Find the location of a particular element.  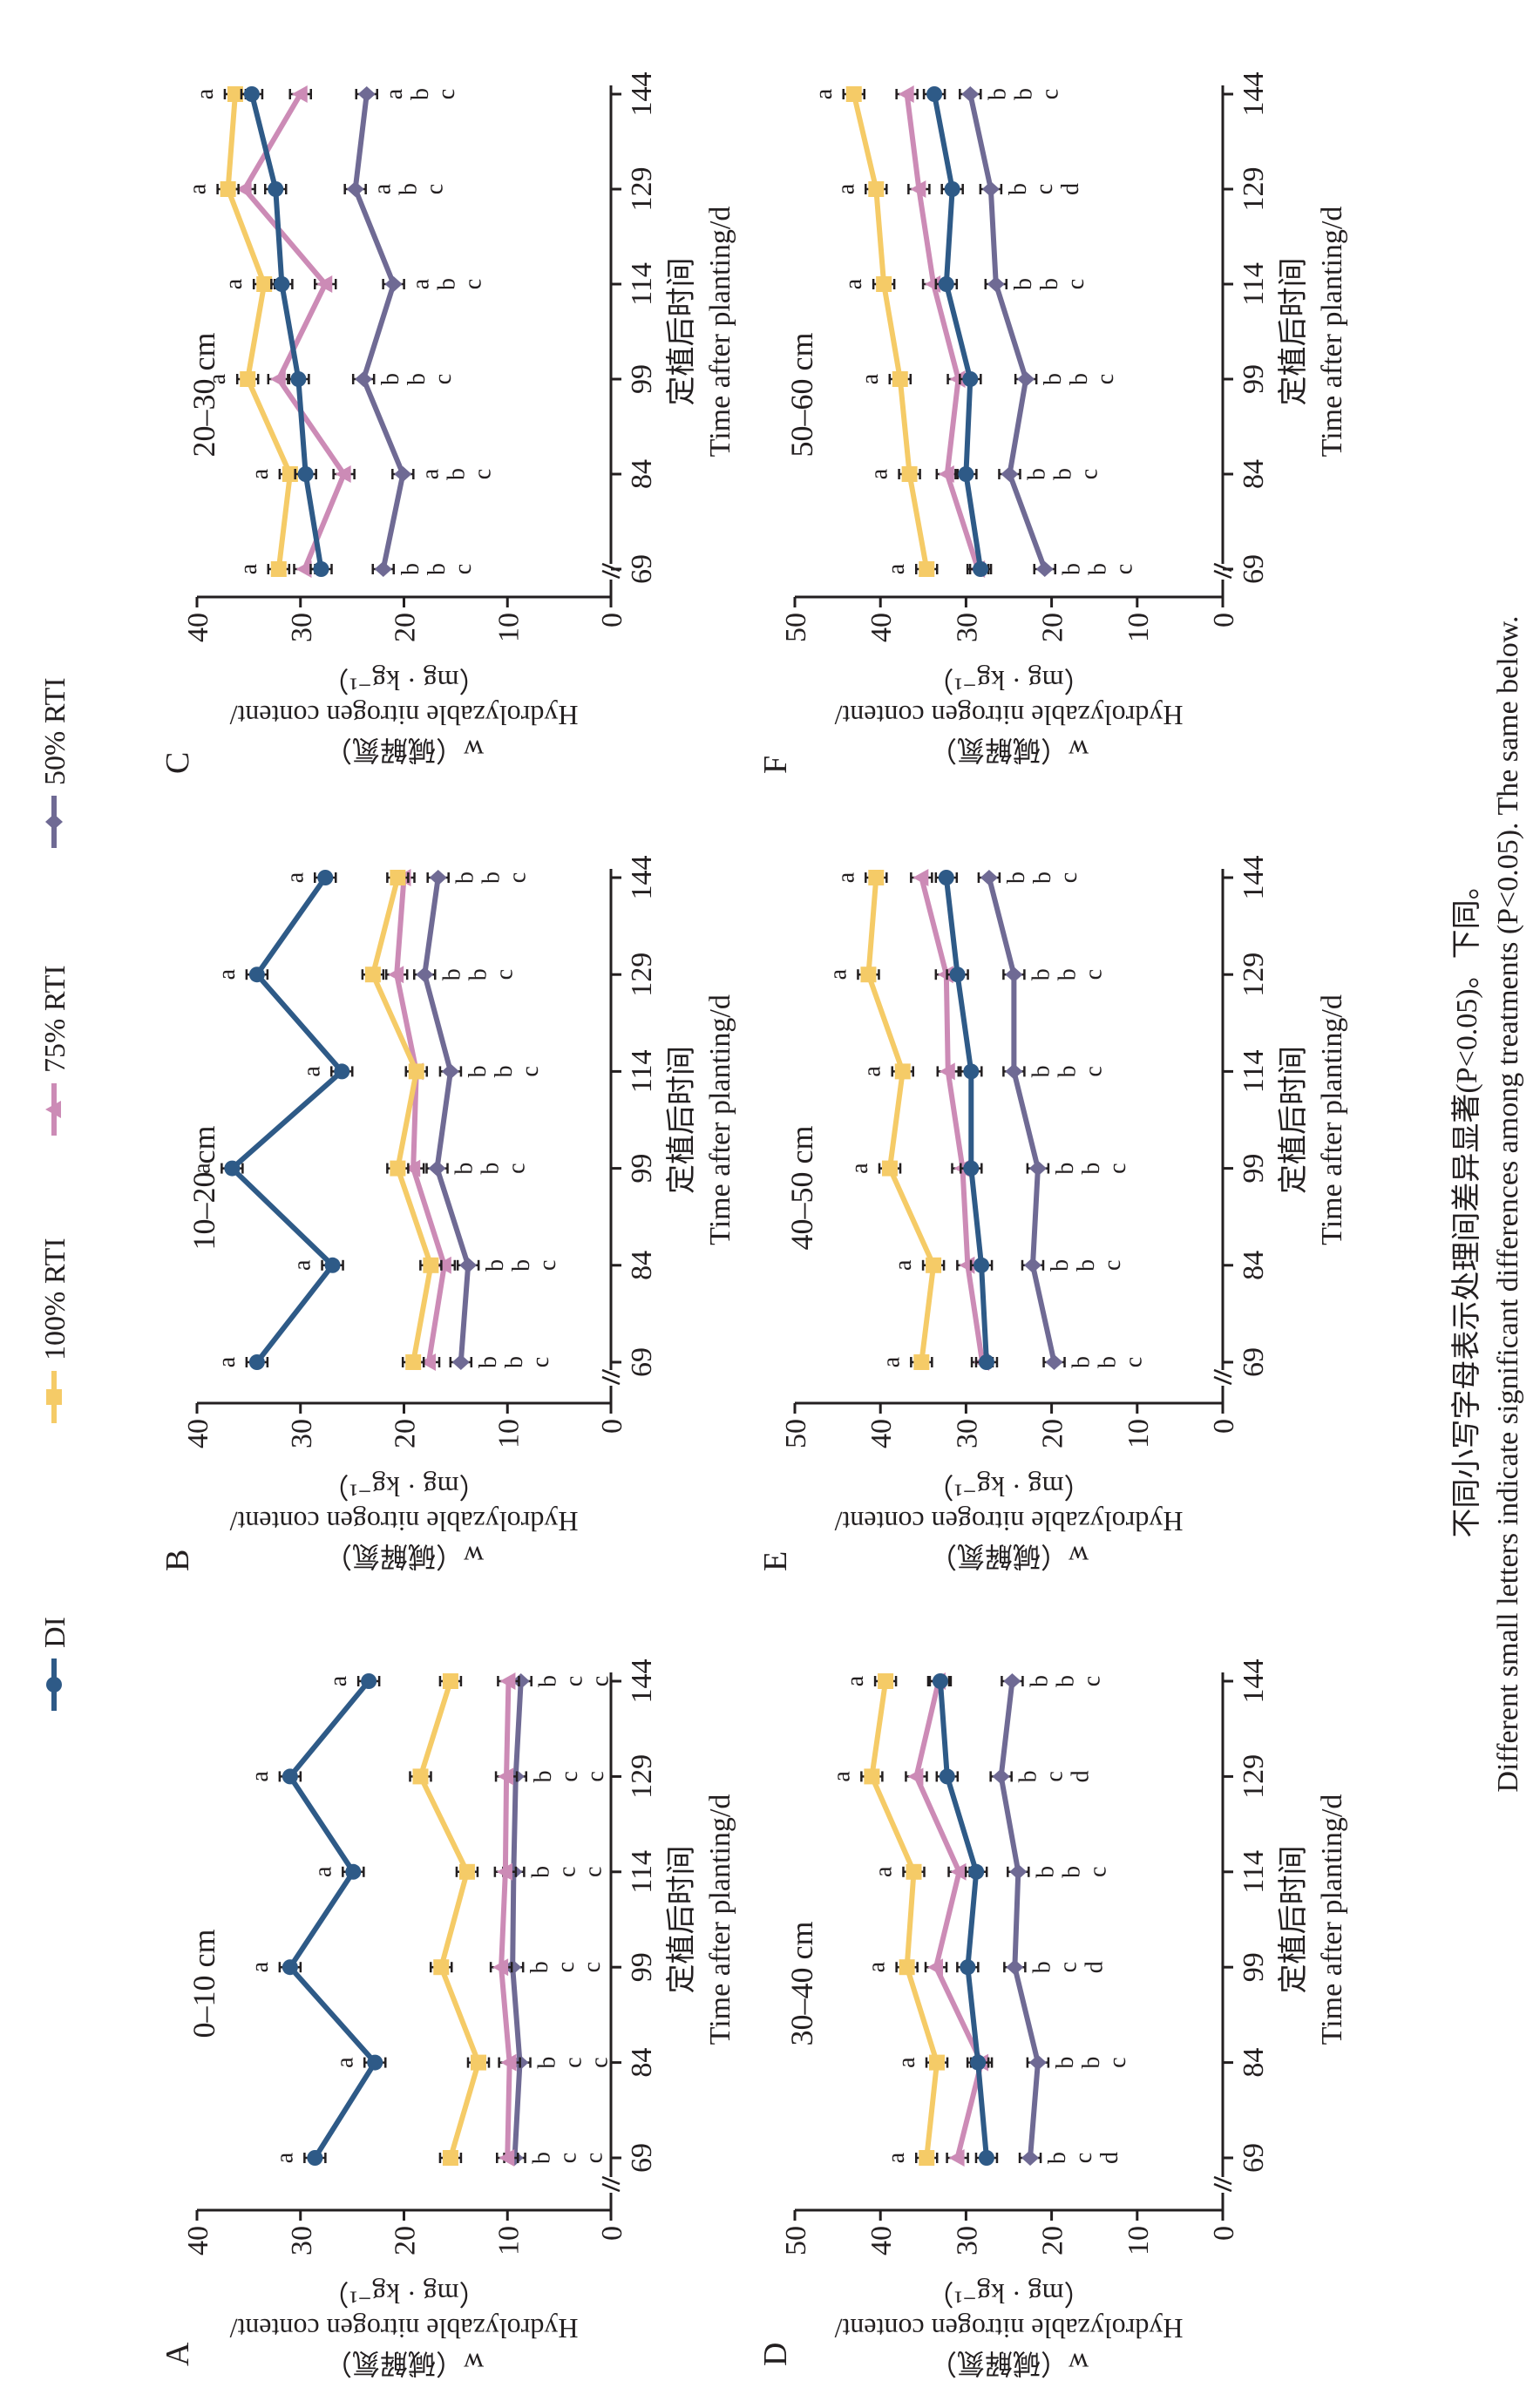

panel-b-y-axis-title-0: w（碱解氮） is located at coordinates (404, 1556).